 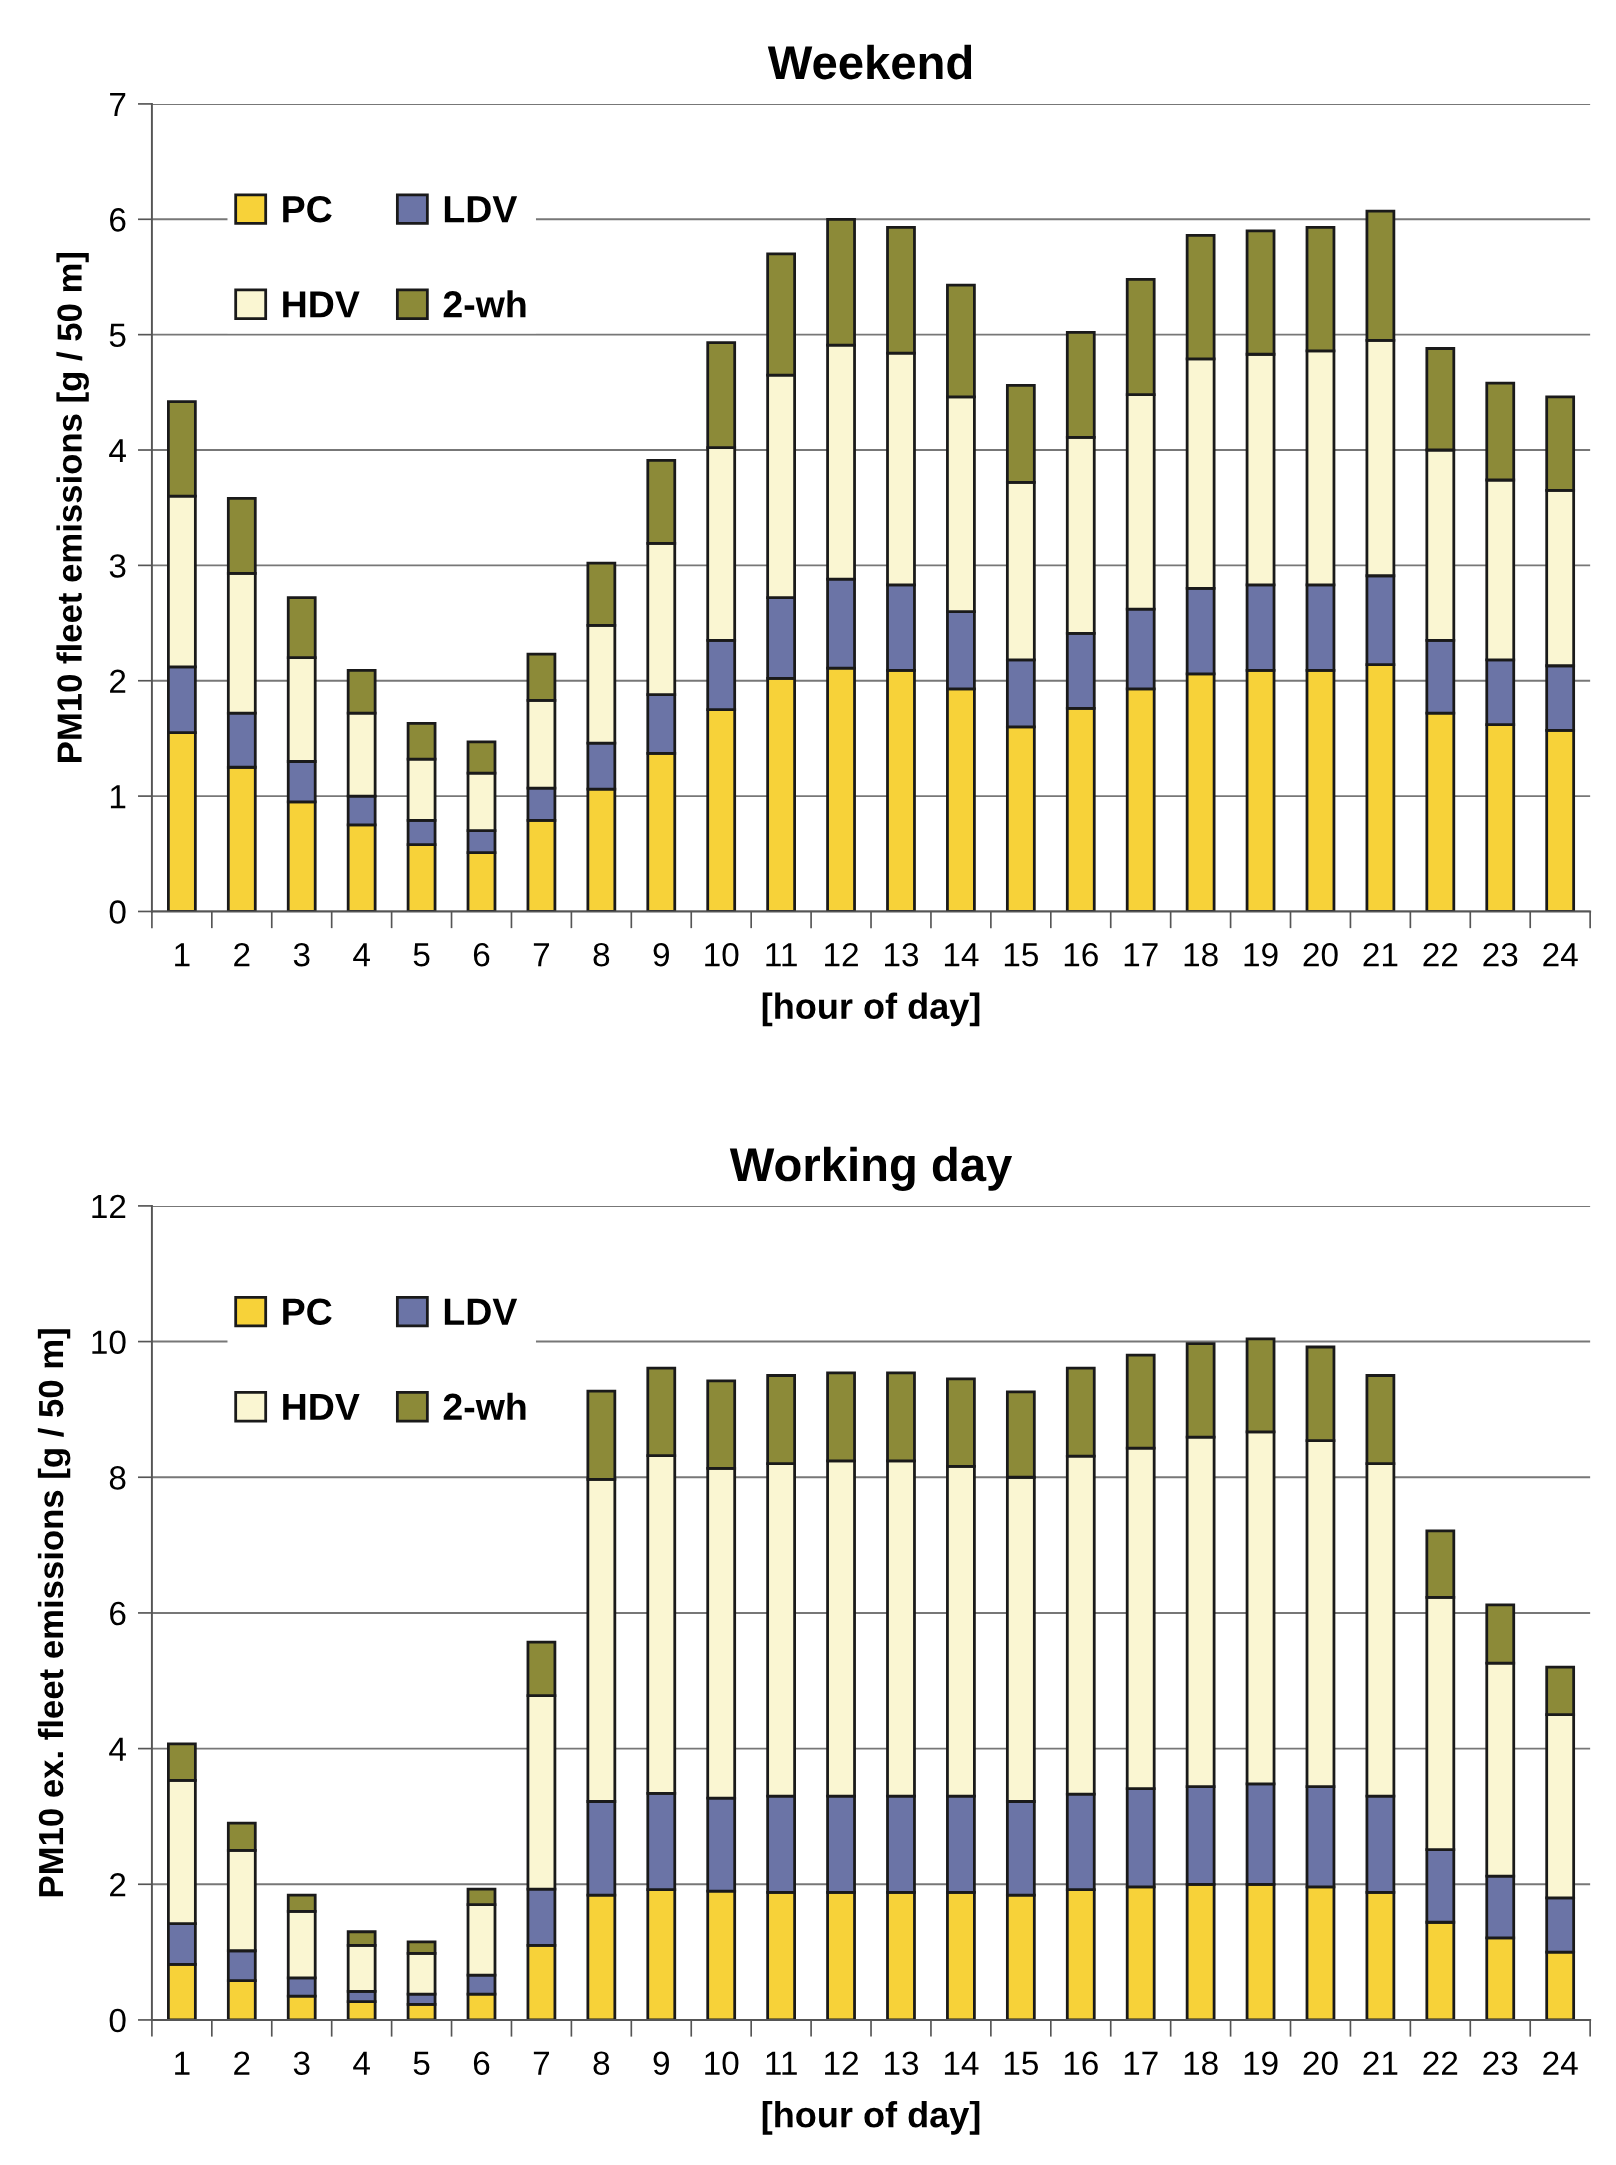 I want to click on chart-title: Working day, so click(x=871, y=1168).